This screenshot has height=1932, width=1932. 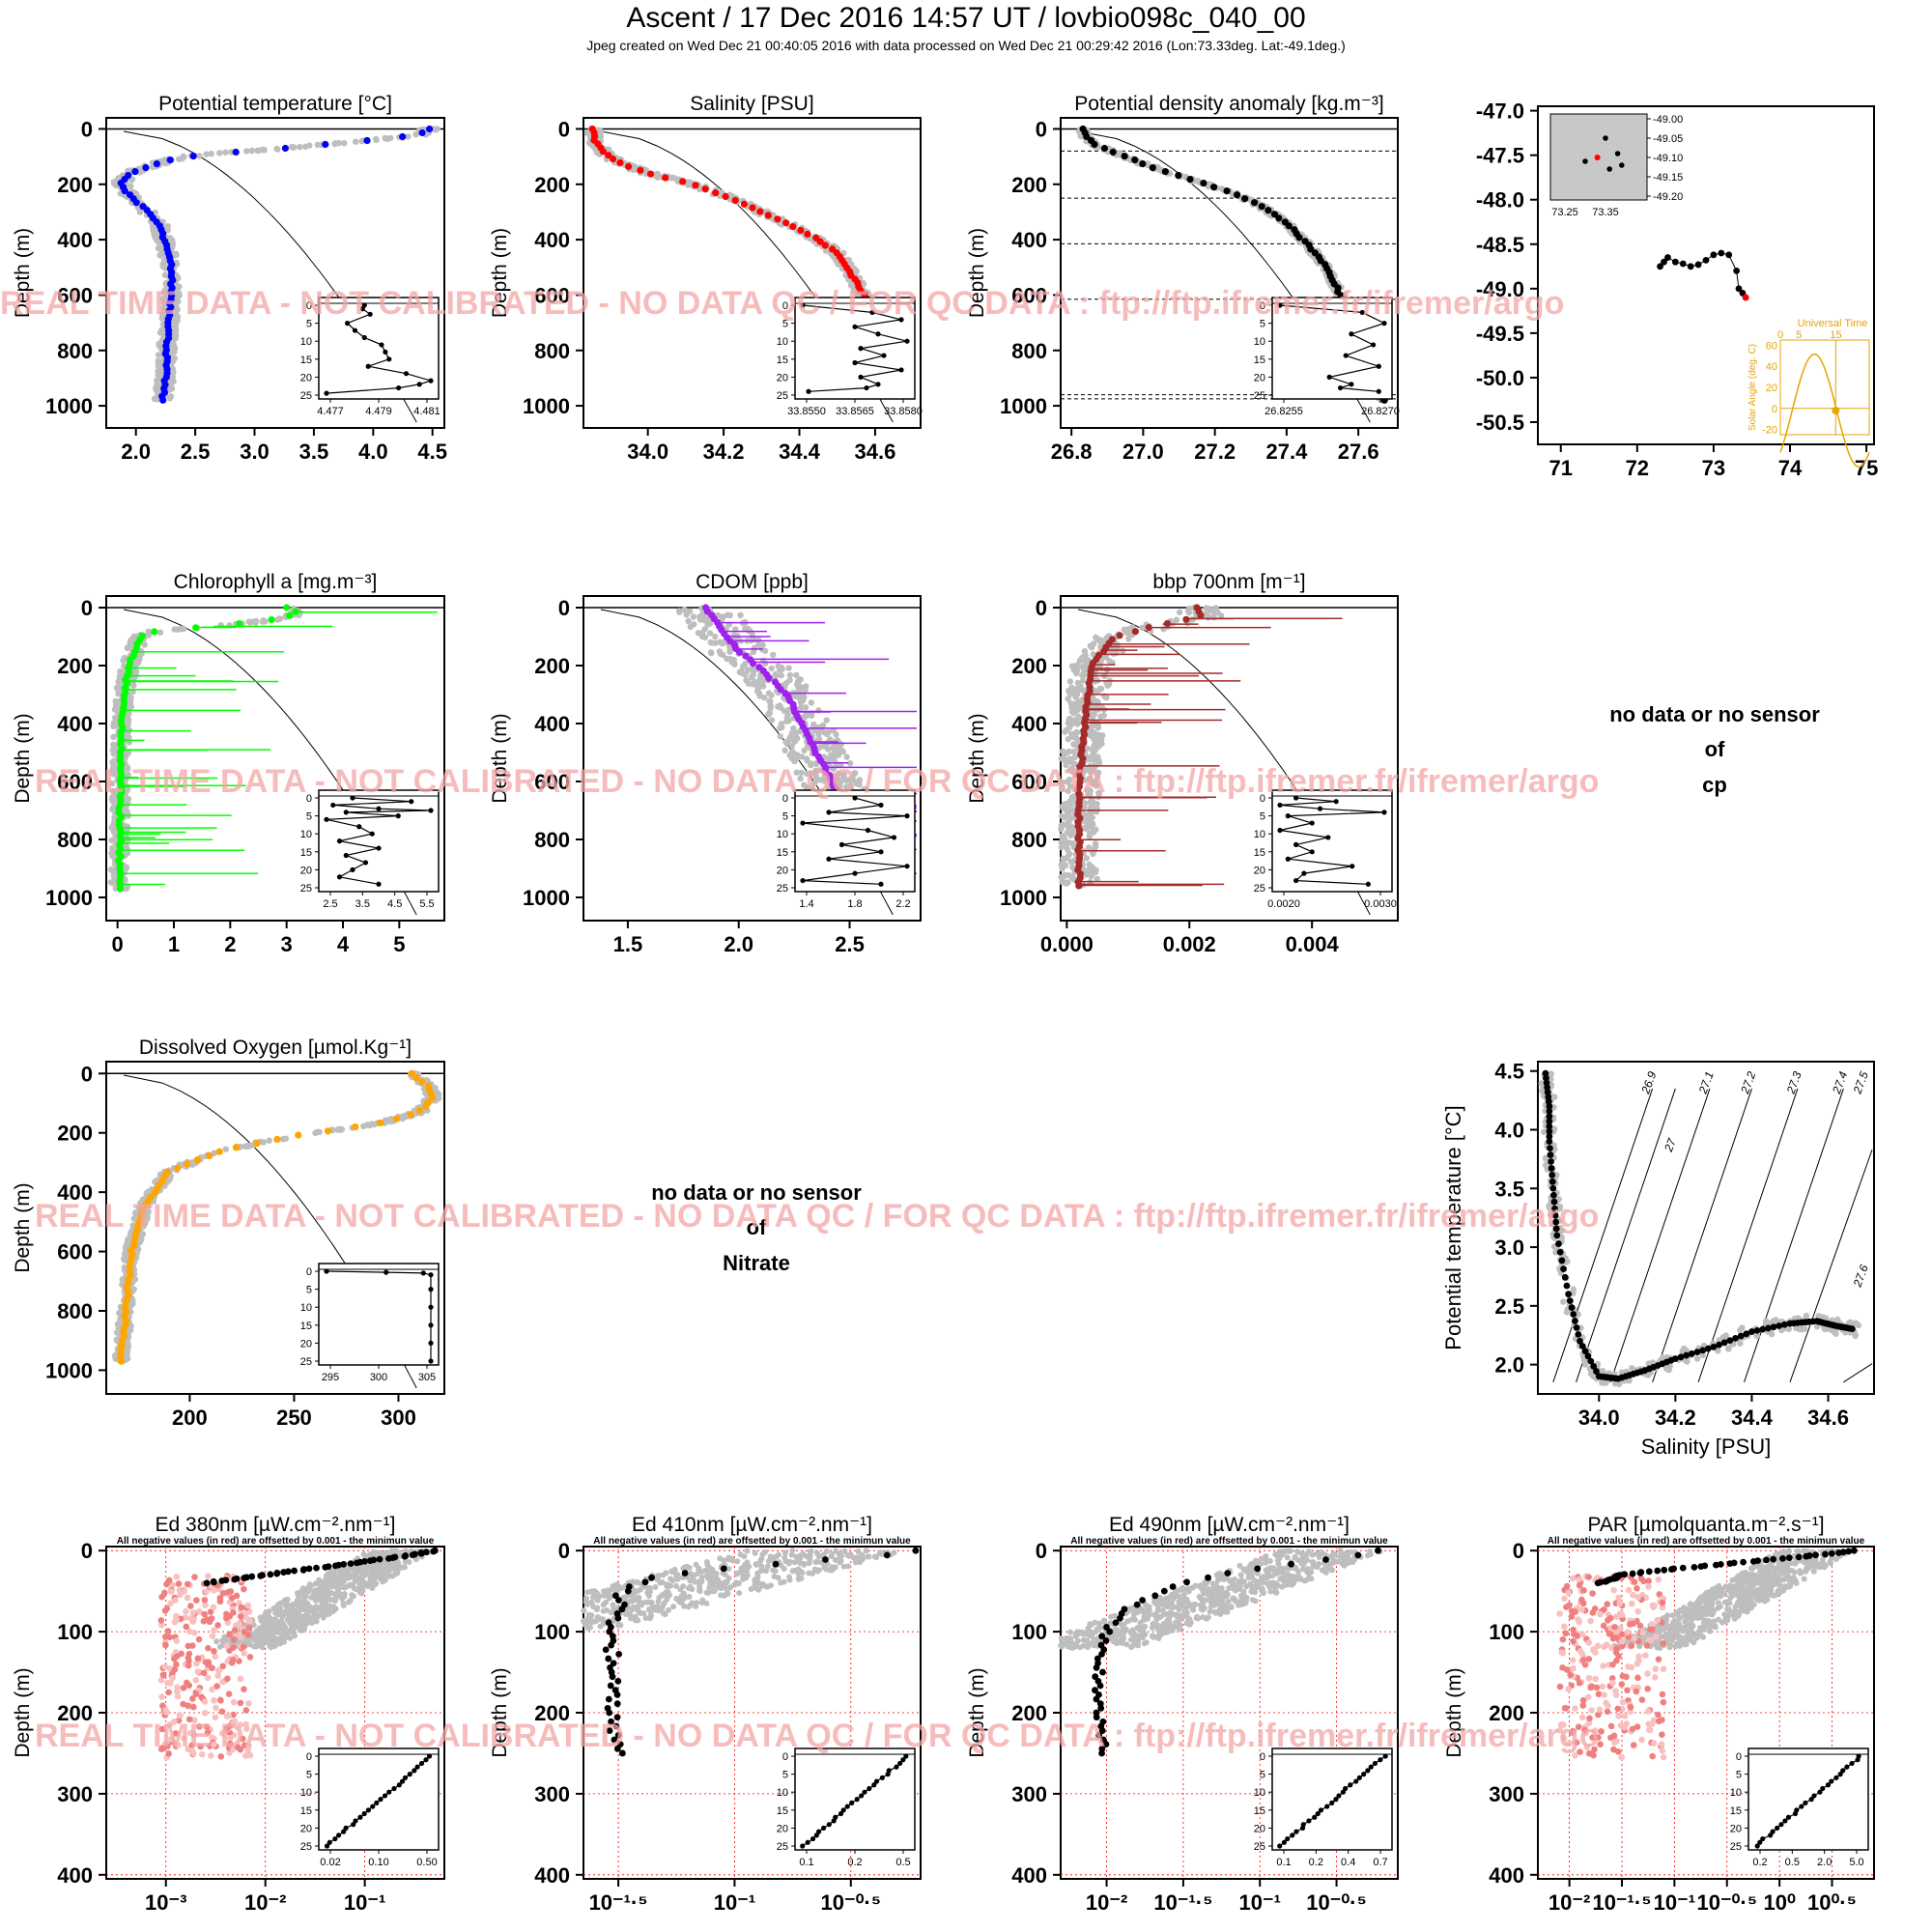 What do you see at coordinates (740, 652) in the screenshot?
I see `cdom-profile-point` at bounding box center [740, 652].